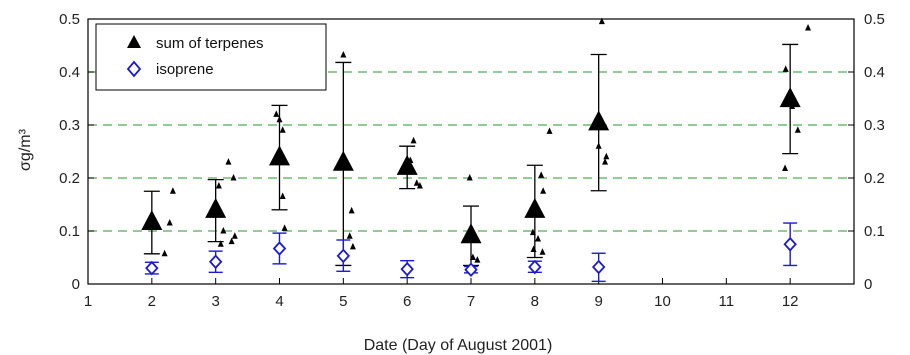 The height and width of the screenshot is (355, 910). I want to click on y-tick-label-right: 0.2, so click(874, 178).